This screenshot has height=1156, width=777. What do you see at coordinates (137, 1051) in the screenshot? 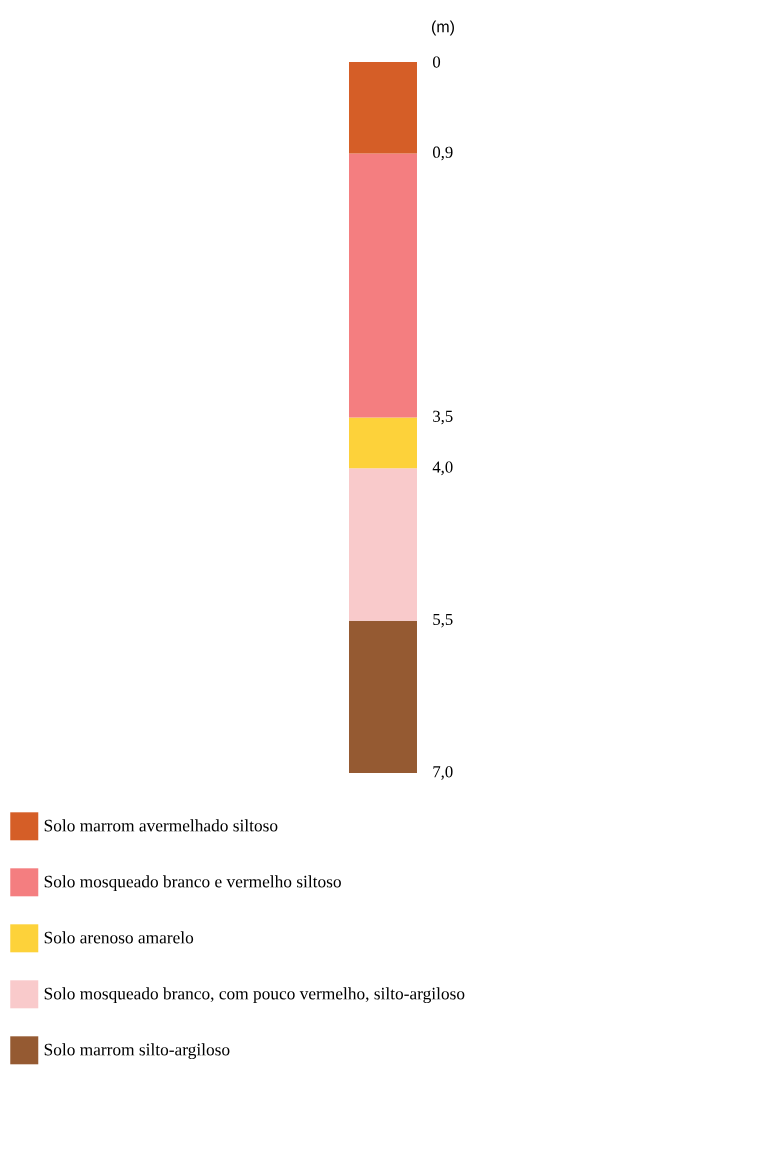
I see `legend-label: Solo marrom silto-argiloso` at bounding box center [137, 1051].